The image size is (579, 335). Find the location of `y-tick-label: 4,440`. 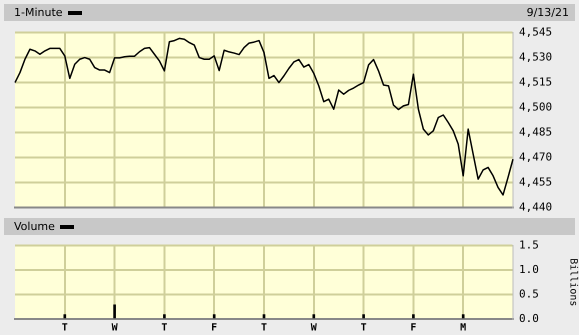

y-tick-label: 4,440 is located at coordinates (535, 207).